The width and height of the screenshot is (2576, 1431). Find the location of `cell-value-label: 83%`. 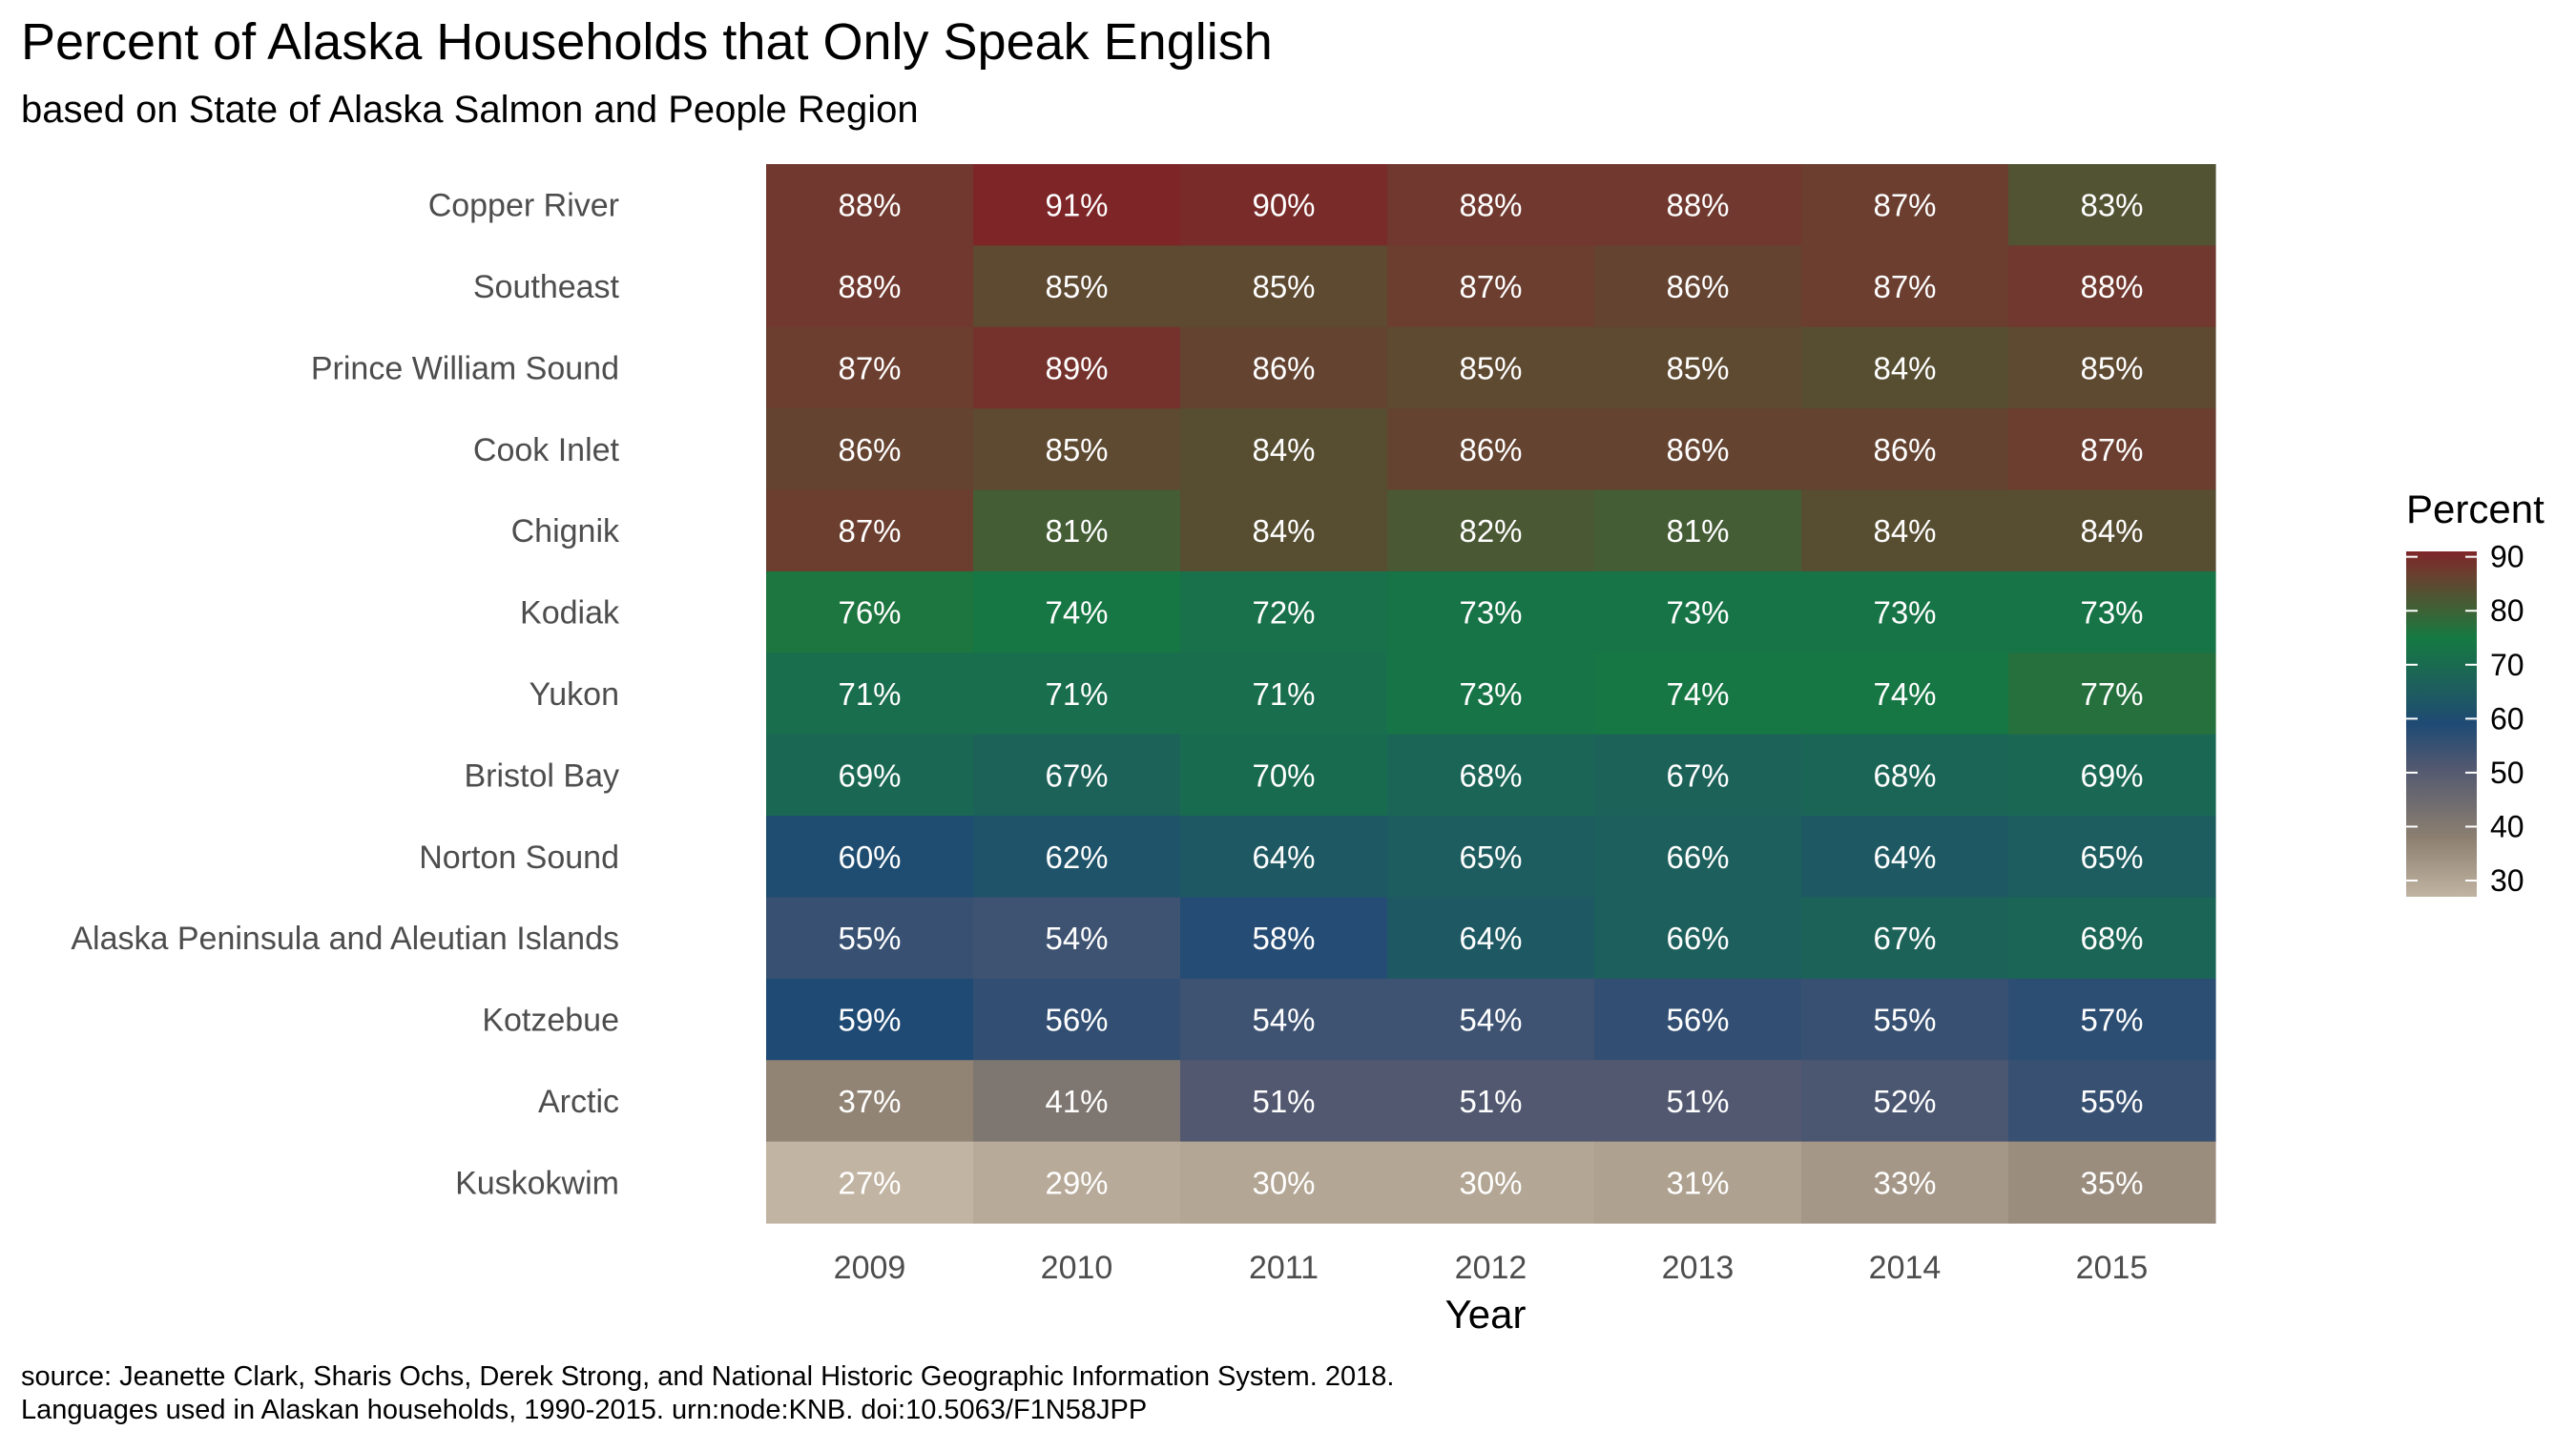

cell-value-label: 83% is located at coordinates (2111, 205).